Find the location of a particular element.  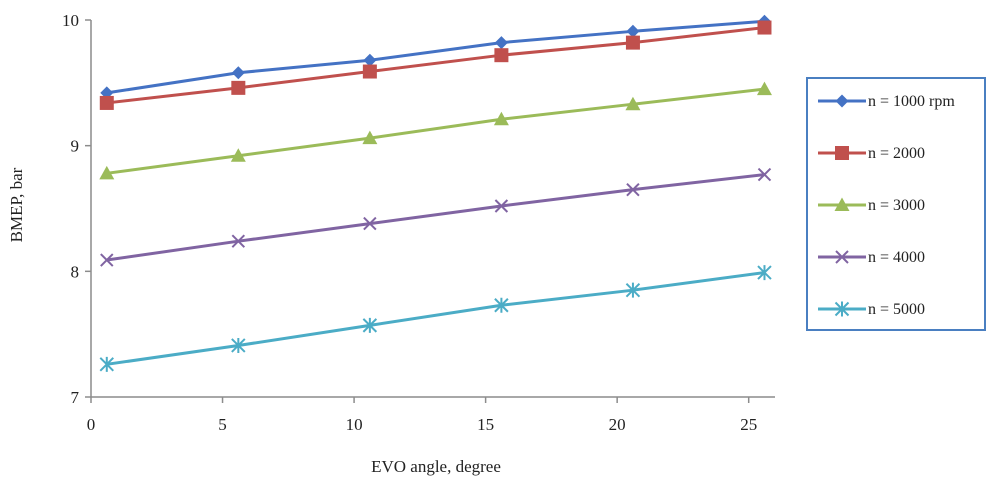

legend-label: n = 4000 is located at coordinates (896, 257).